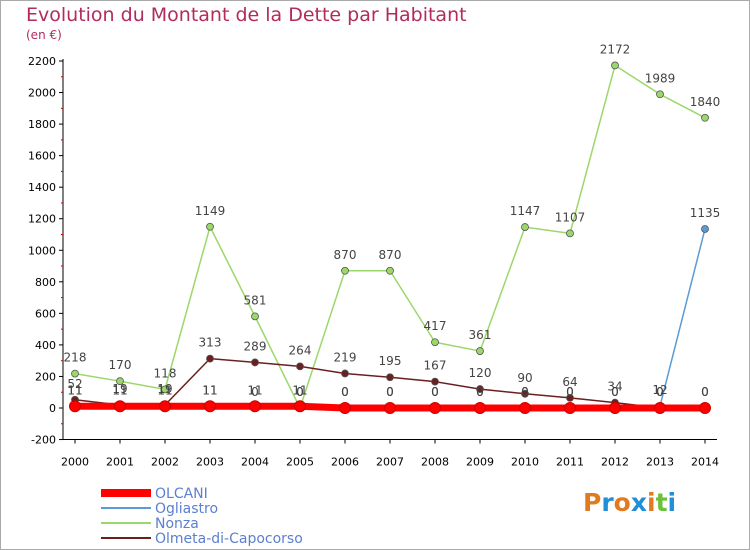 This screenshot has width=750, height=550. Describe the element at coordinates (42, 61) in the screenshot. I see `y-tick-label: 2200` at that location.